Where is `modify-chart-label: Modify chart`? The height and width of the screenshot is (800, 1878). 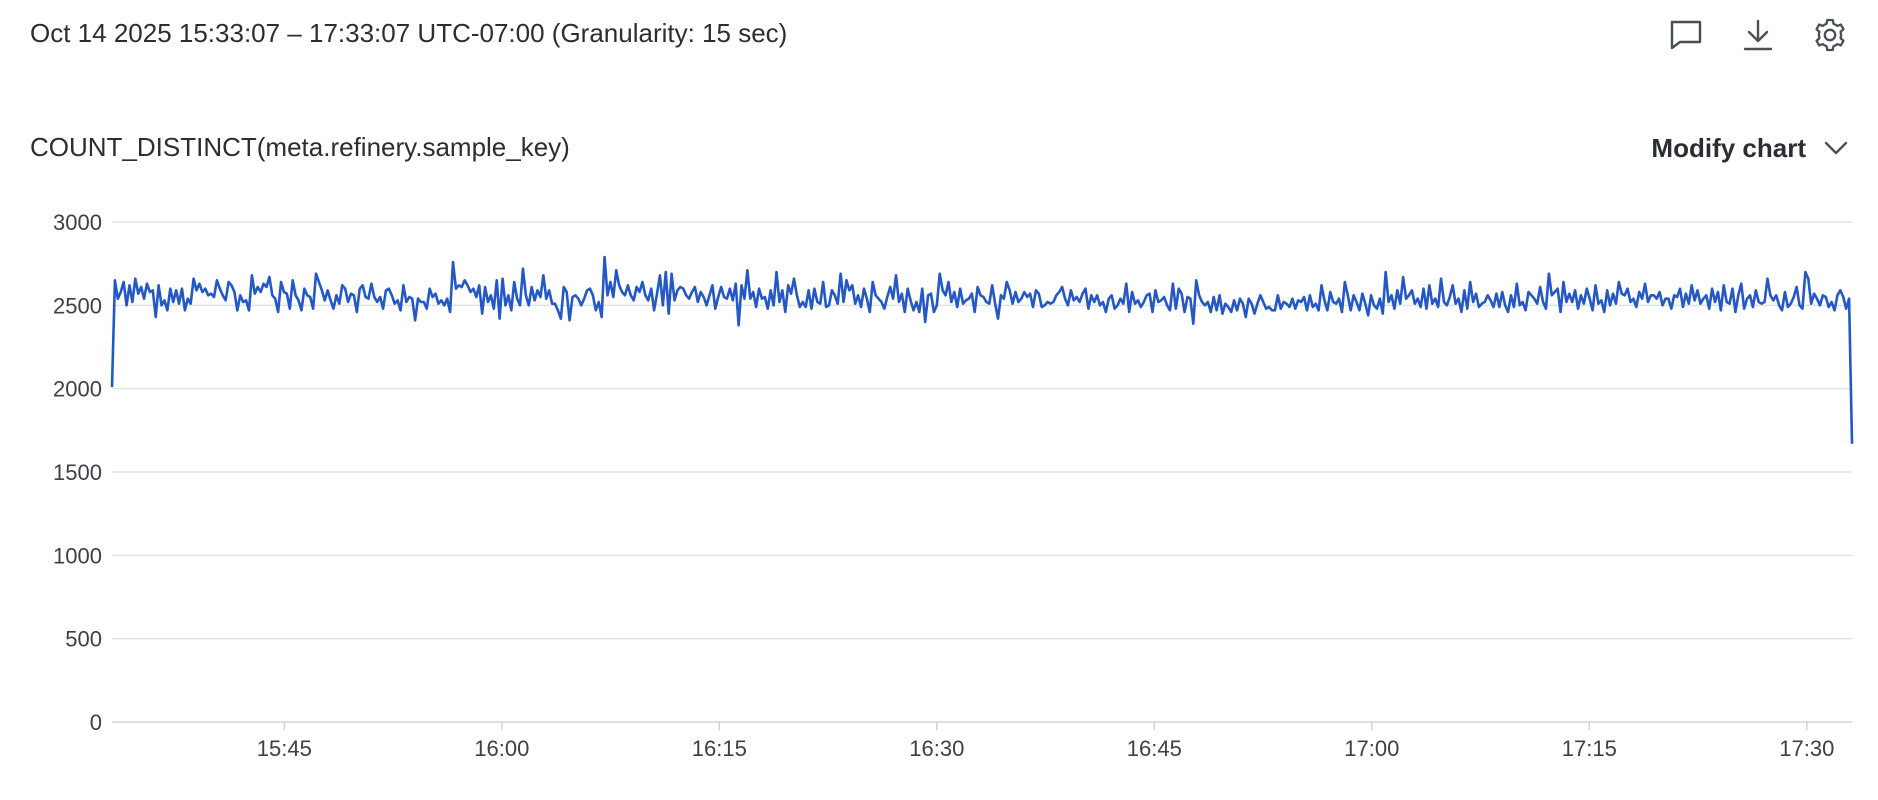 modify-chart-label: Modify chart is located at coordinates (1728, 147).